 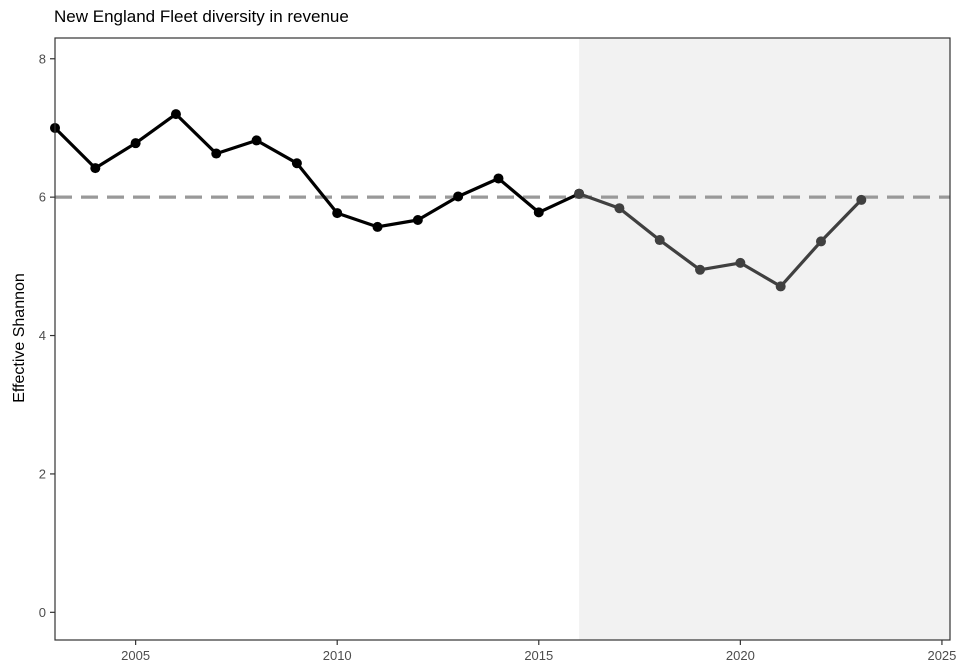 I want to click on x-tick-label-2005: 2005, so click(x=135, y=655).